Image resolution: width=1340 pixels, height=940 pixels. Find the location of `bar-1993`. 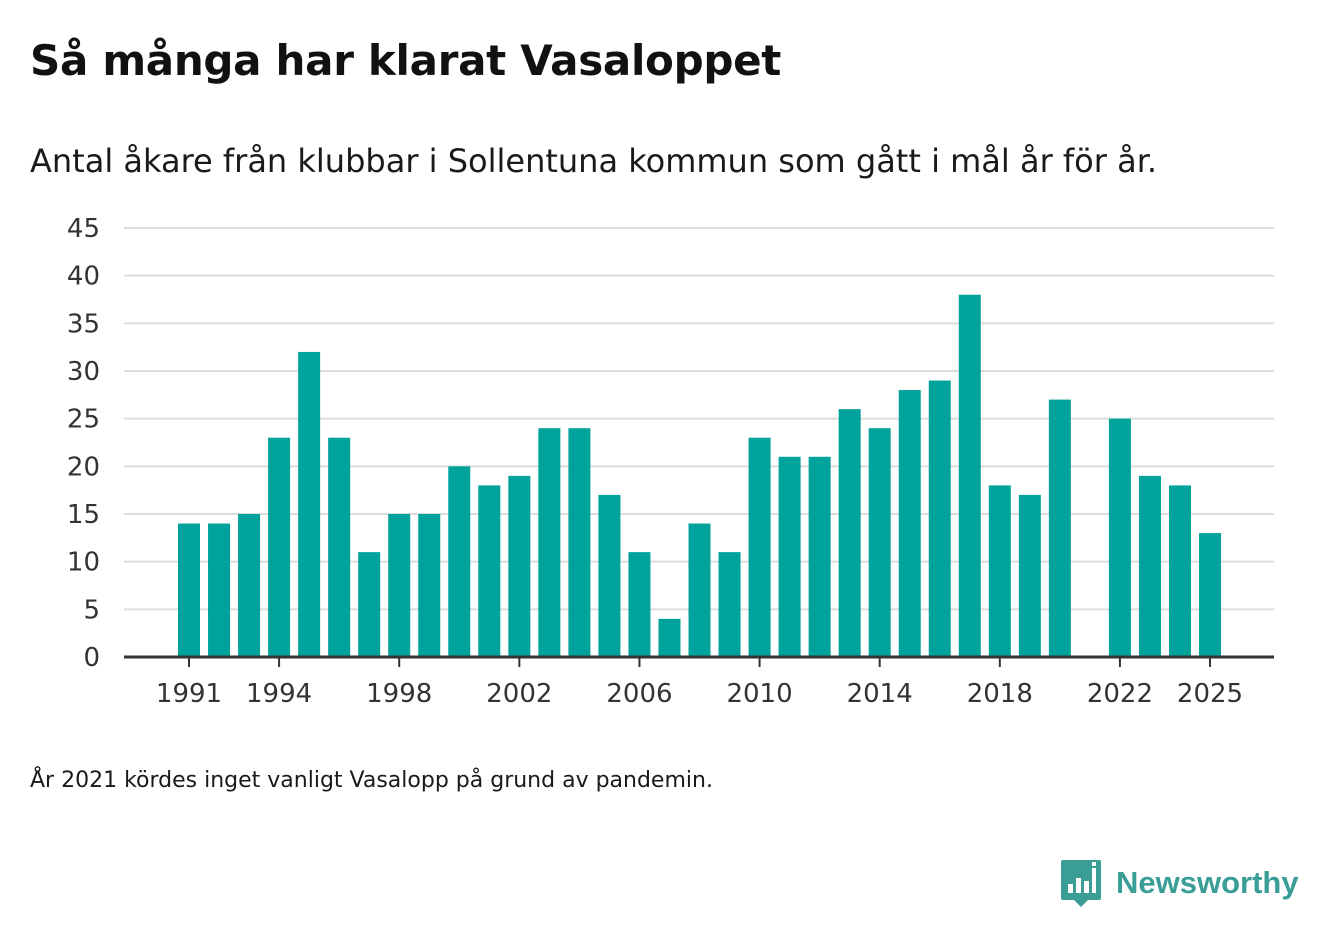

bar-1993 is located at coordinates (249, 585).